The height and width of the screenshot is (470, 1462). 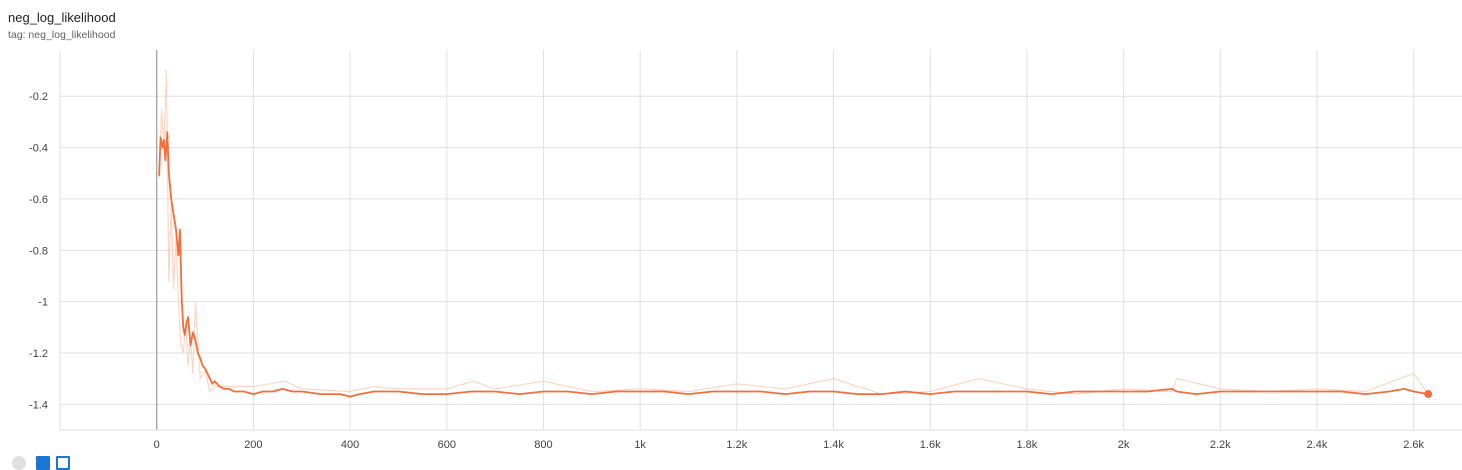 I want to click on x-tick-label: 600, so click(x=447, y=445).